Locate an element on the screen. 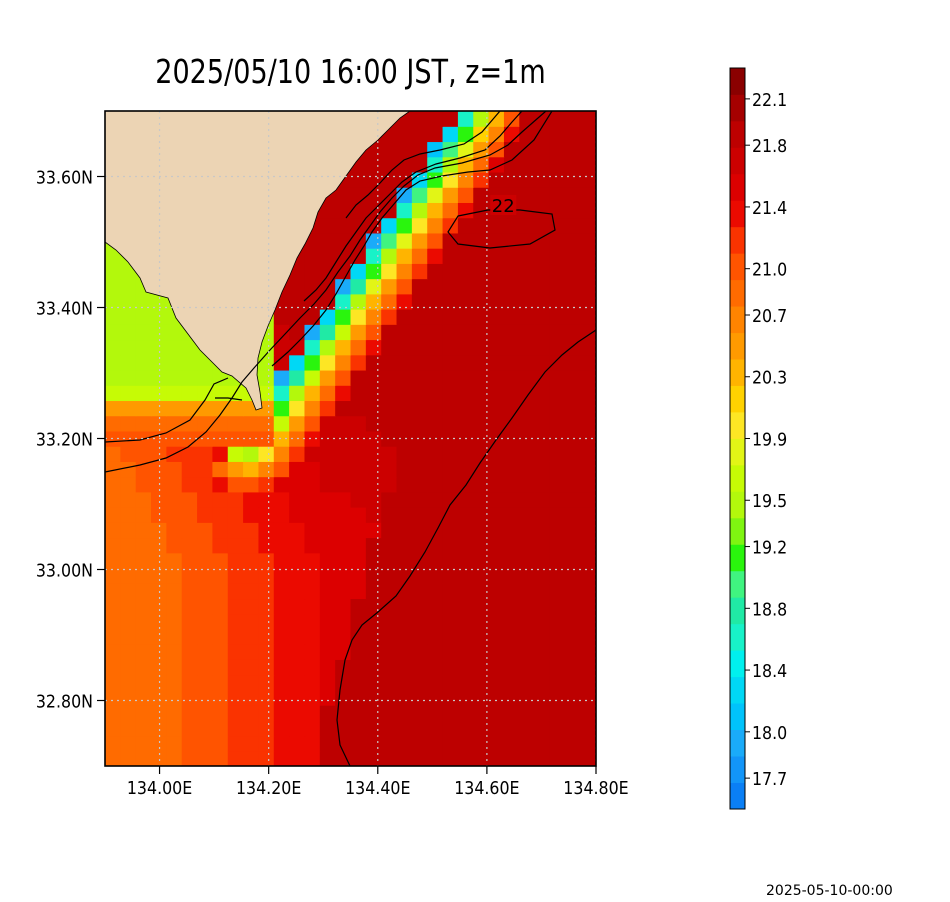 This screenshot has height=902, width=950. contour-line is located at coordinates (423, 165).